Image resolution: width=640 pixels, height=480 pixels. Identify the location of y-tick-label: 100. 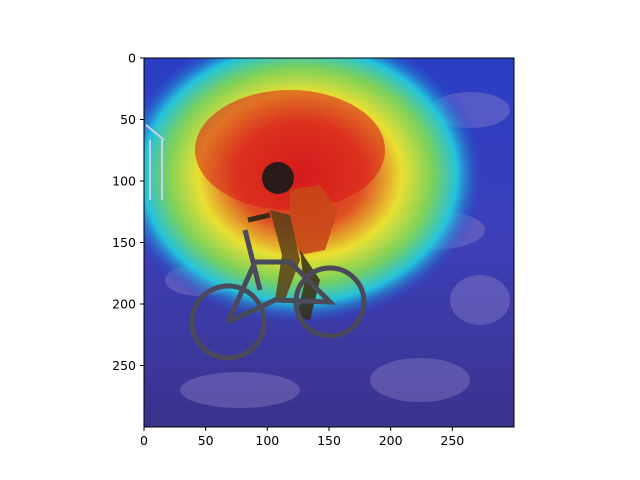
(124, 181).